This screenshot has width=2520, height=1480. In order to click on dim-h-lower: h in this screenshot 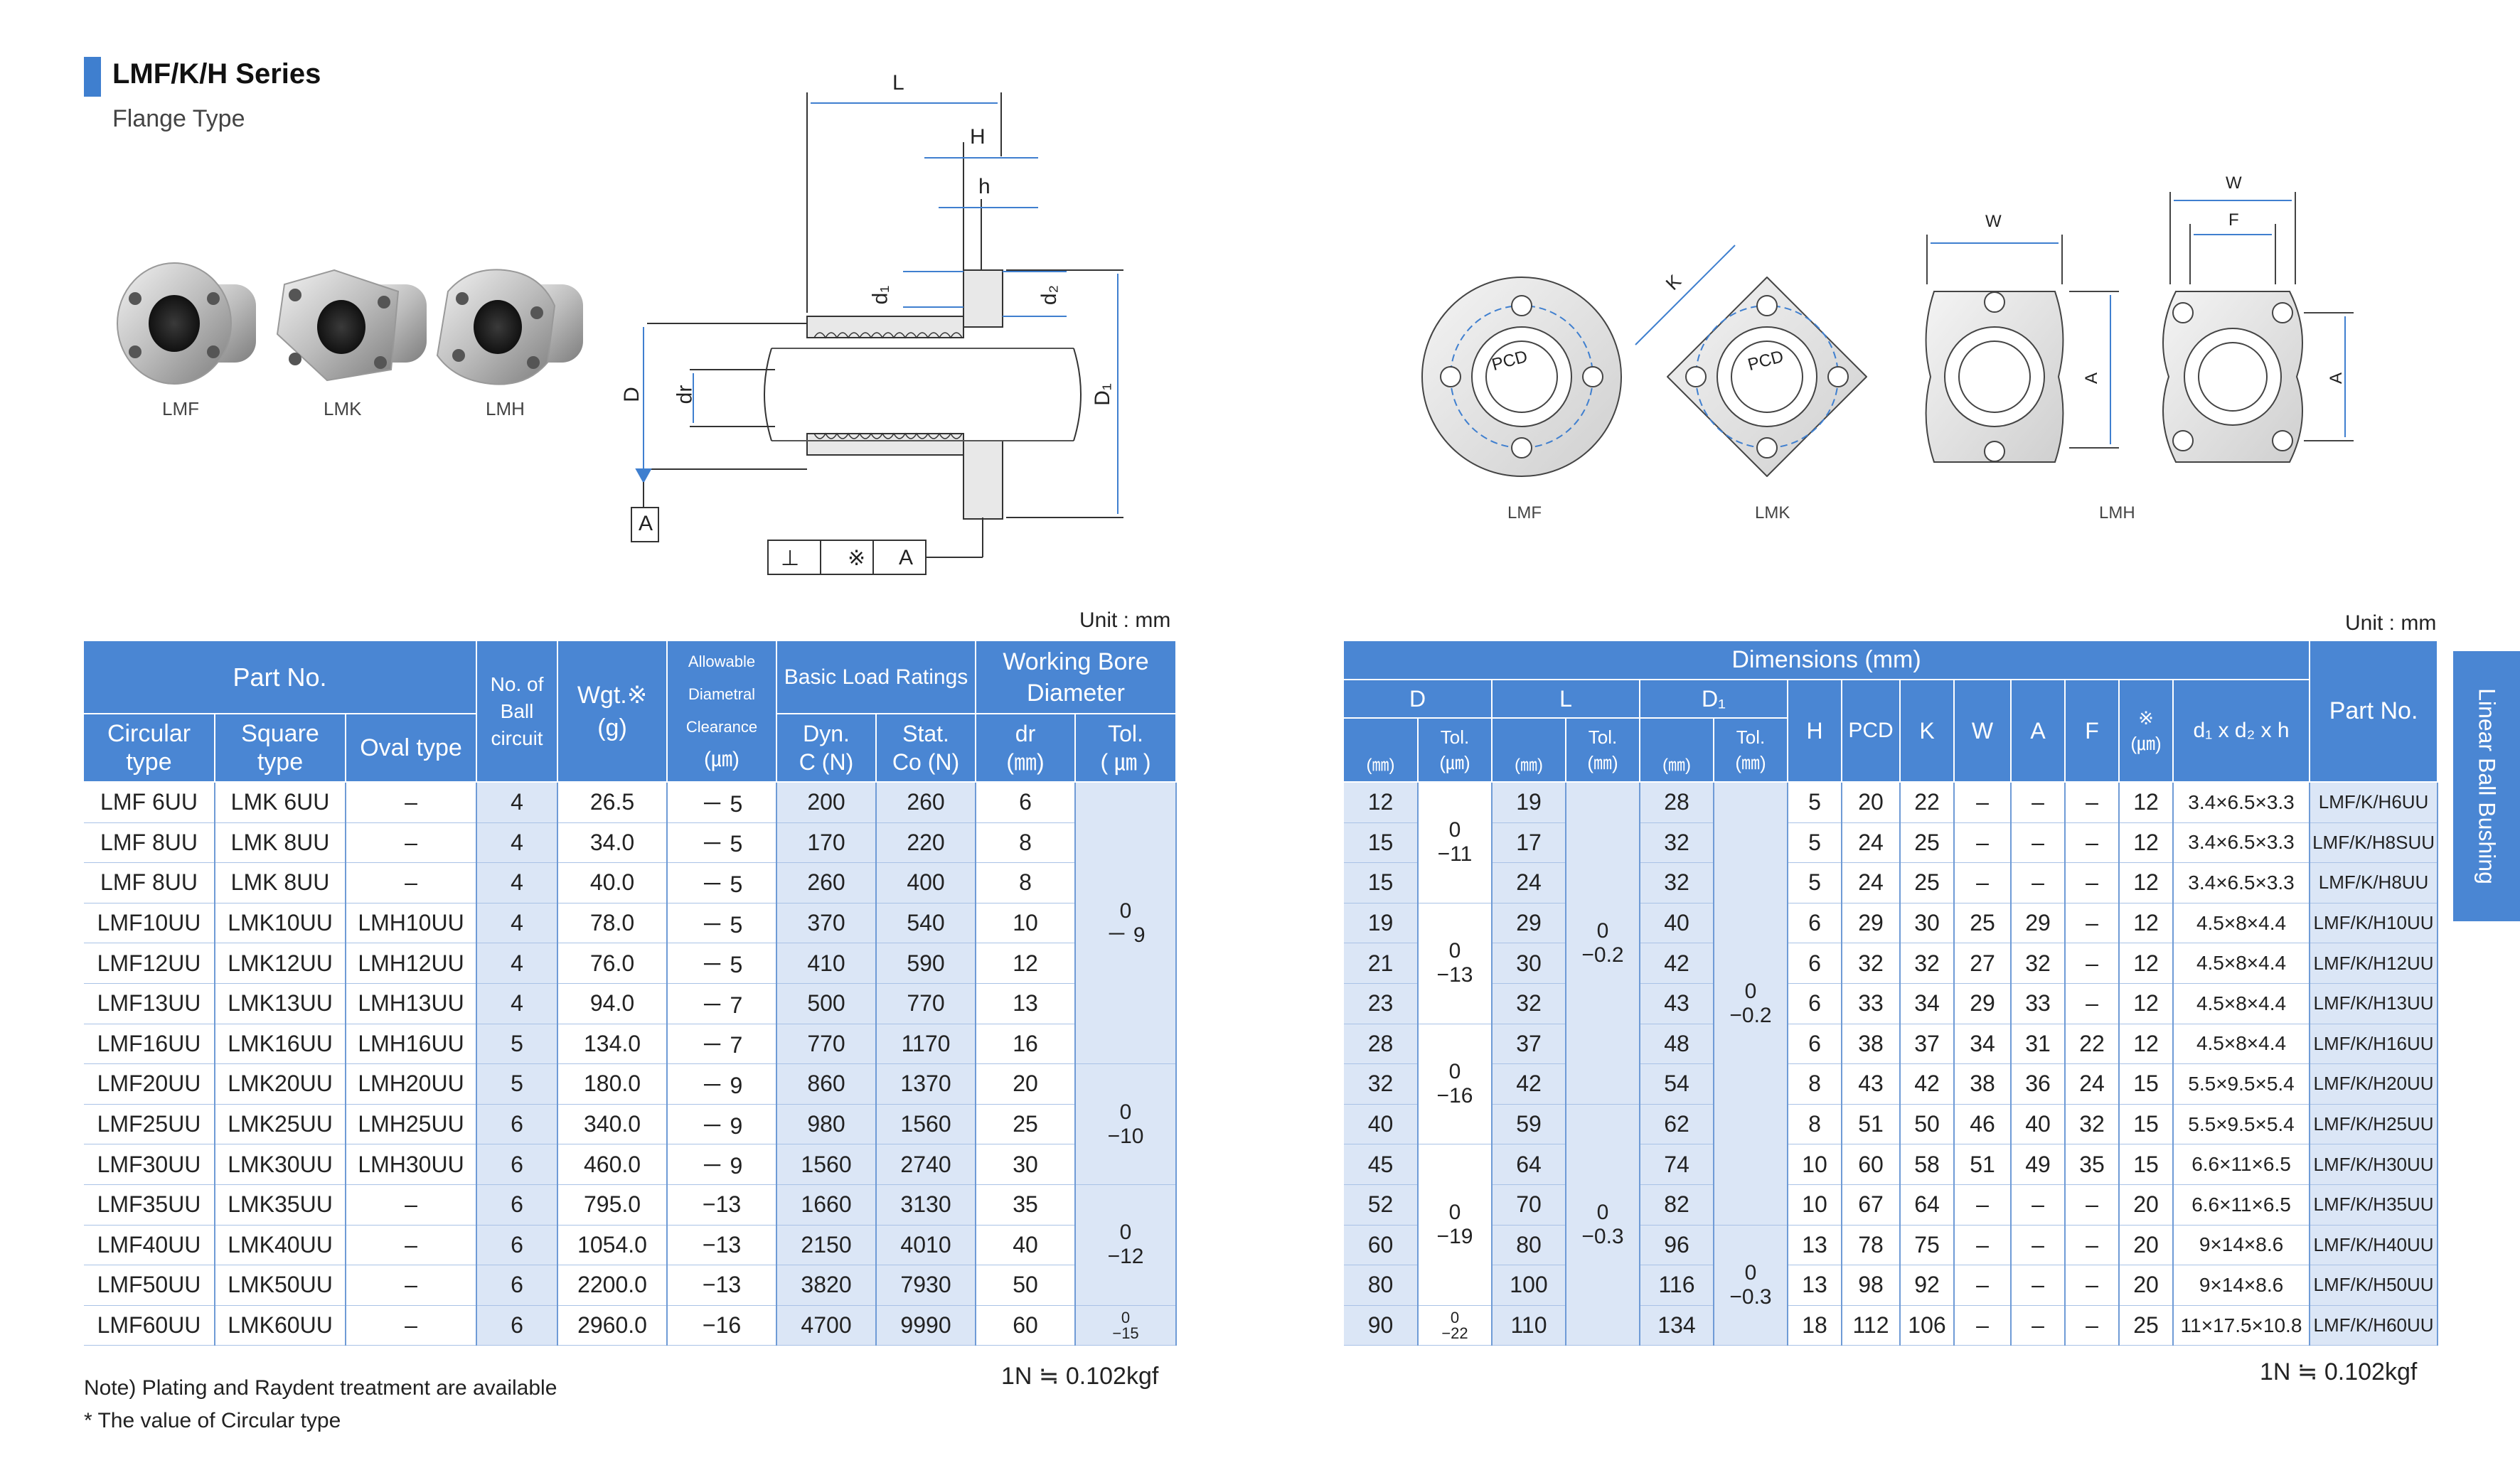, I will do `click(985, 186)`.